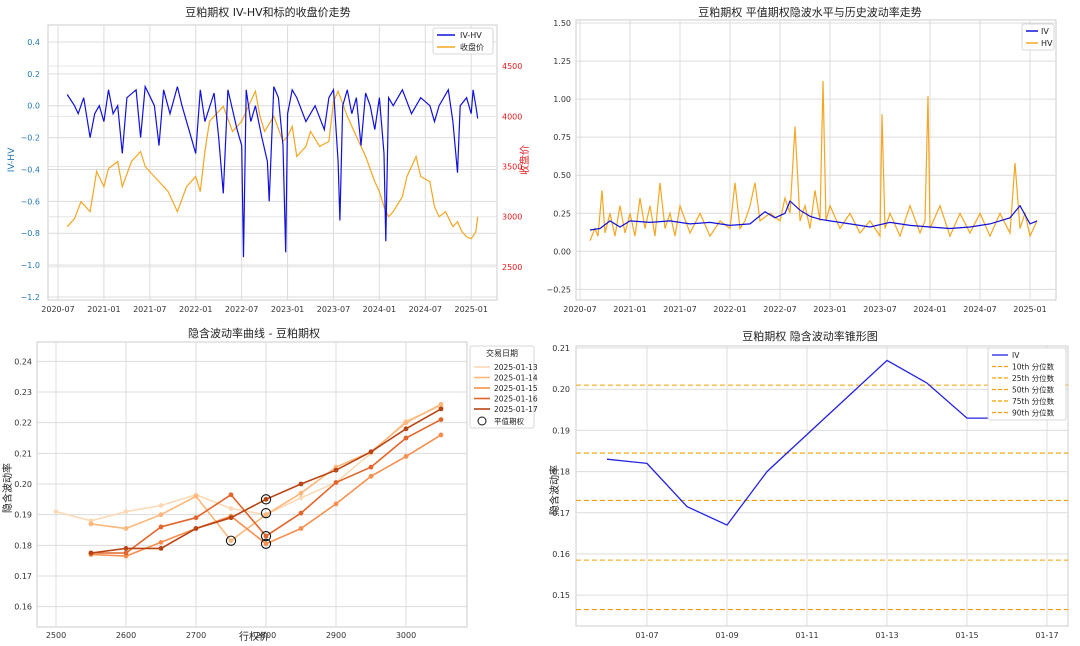 The image size is (1080, 646). I want to click on panel1-x-tick-label: 2021-01, so click(103, 309).